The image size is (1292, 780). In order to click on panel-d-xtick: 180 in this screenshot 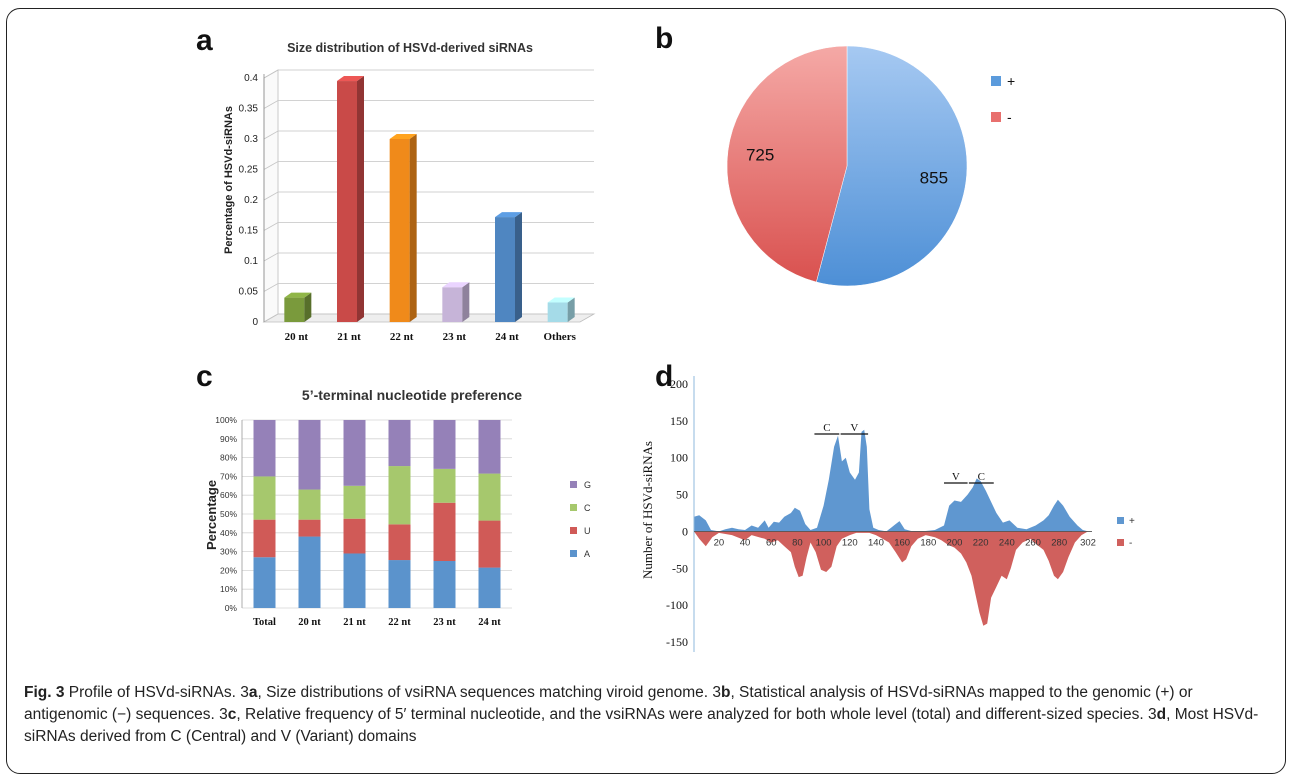, I will do `click(928, 542)`.